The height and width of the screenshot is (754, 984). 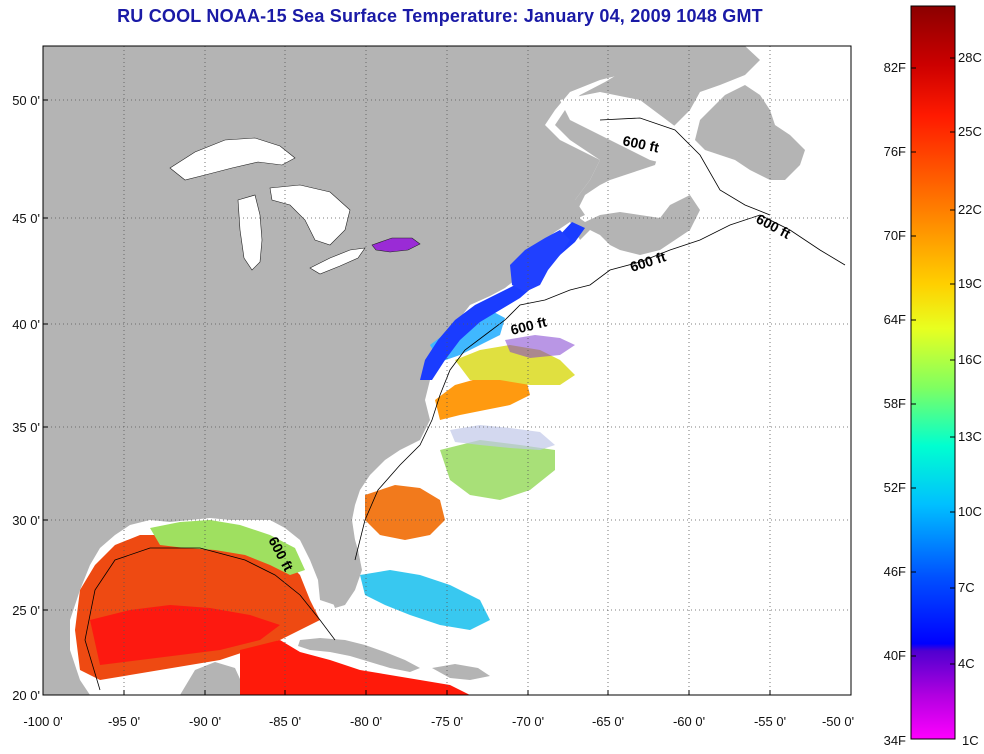 What do you see at coordinates (770, 721) in the screenshot?
I see `x-tick-label: -55 0'` at bounding box center [770, 721].